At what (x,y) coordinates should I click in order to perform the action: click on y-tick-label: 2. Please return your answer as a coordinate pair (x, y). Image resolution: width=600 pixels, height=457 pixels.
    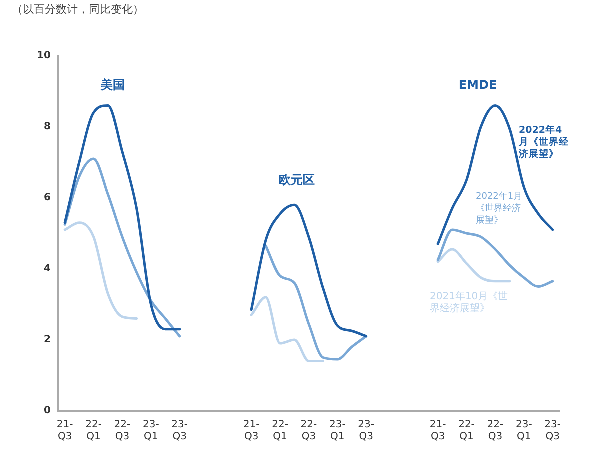
    Looking at the image, I should click on (47, 340).